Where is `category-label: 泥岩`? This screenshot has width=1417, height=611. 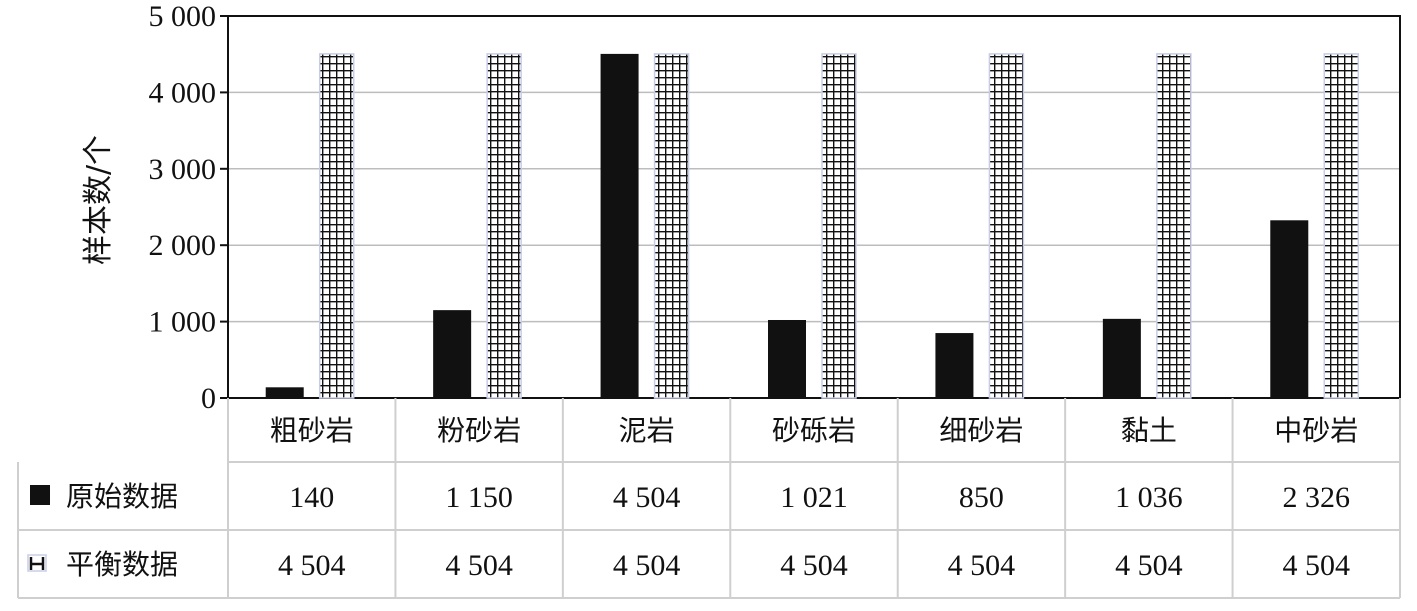
category-label: 泥岩 is located at coordinates (647, 430).